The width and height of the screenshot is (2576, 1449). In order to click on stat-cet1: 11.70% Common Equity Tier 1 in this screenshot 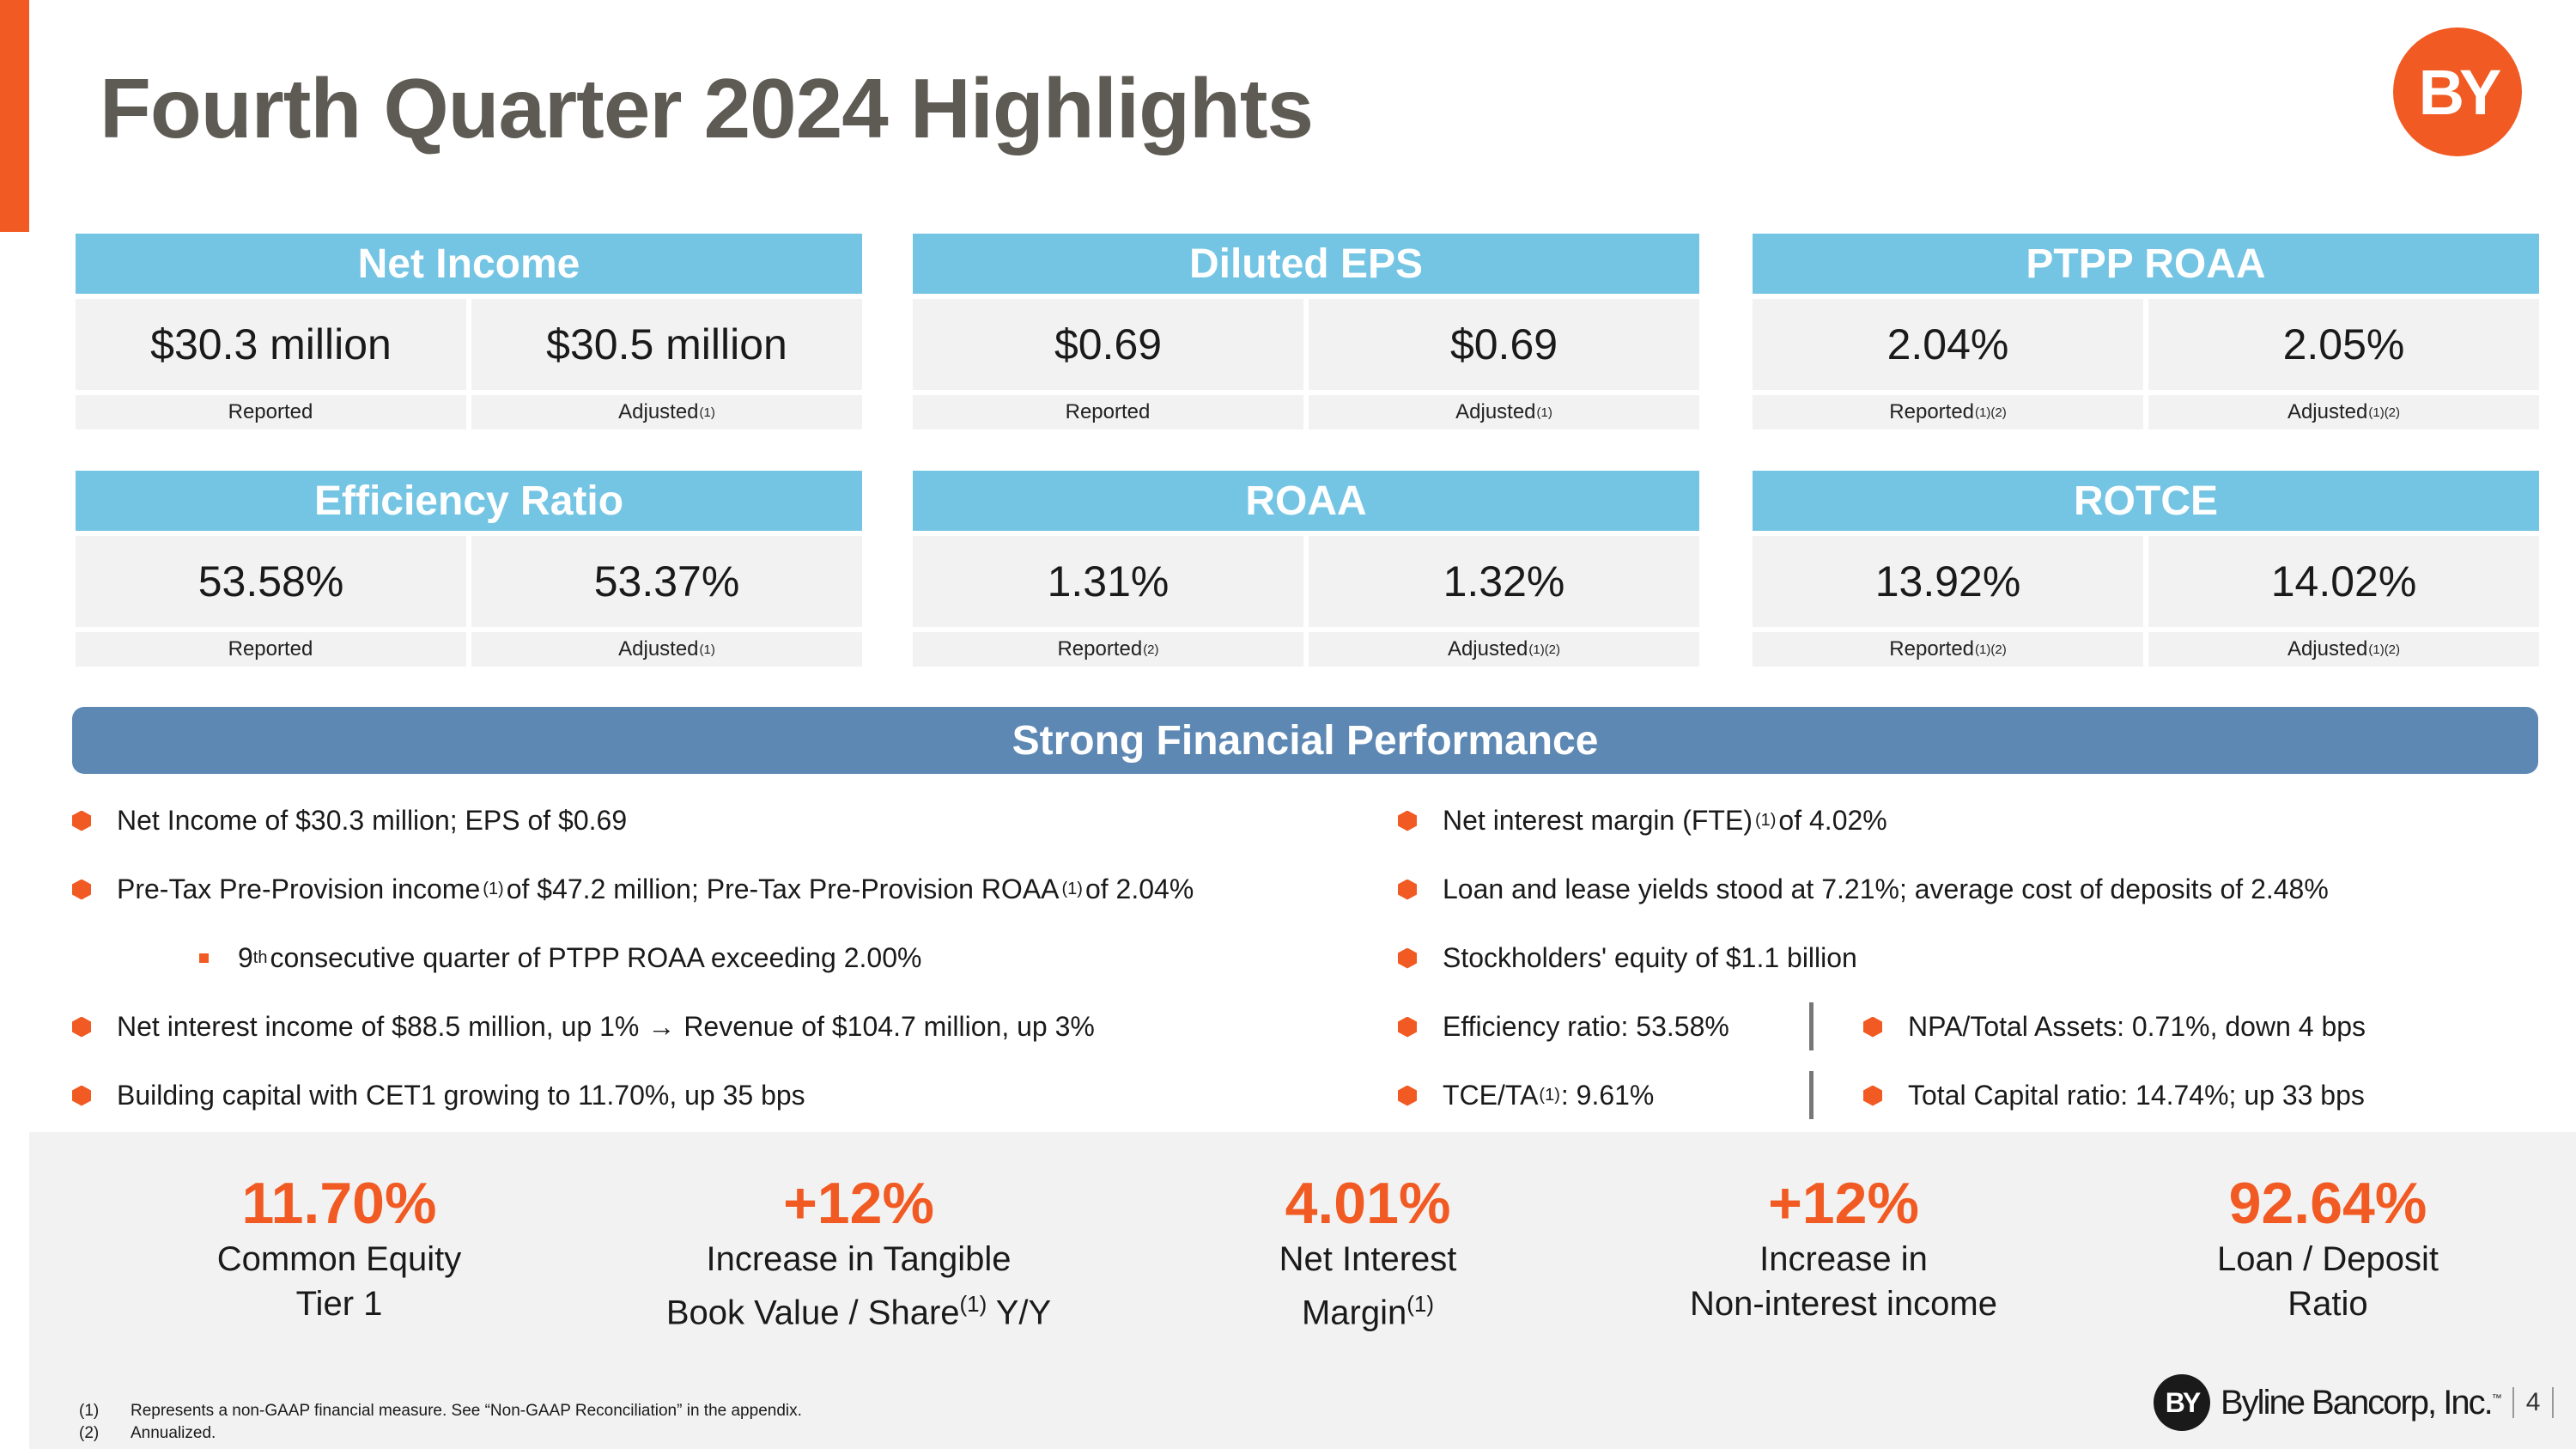, I will do `click(339, 1248)`.